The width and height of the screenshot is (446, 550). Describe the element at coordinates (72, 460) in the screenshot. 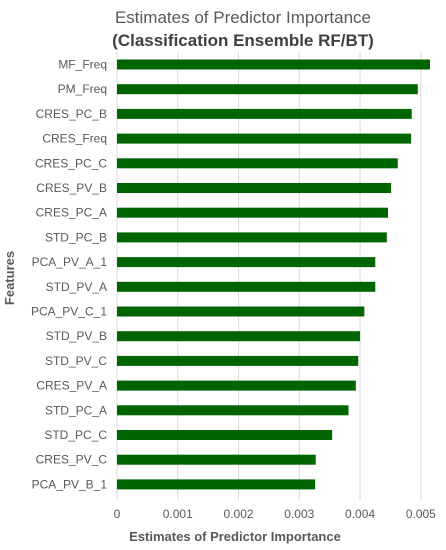

I see `category-label: CRES_PV_C` at that location.